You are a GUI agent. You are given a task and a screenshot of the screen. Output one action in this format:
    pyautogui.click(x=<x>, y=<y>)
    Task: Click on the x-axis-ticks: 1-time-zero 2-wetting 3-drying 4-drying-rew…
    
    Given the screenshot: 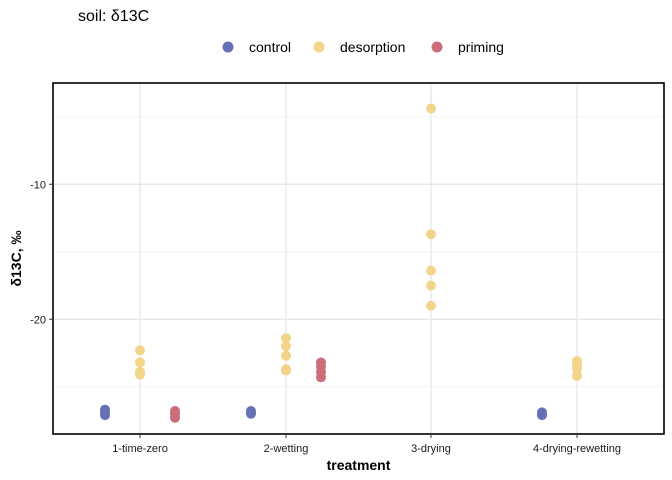 What is the action you would take?
    pyautogui.click(x=366, y=444)
    